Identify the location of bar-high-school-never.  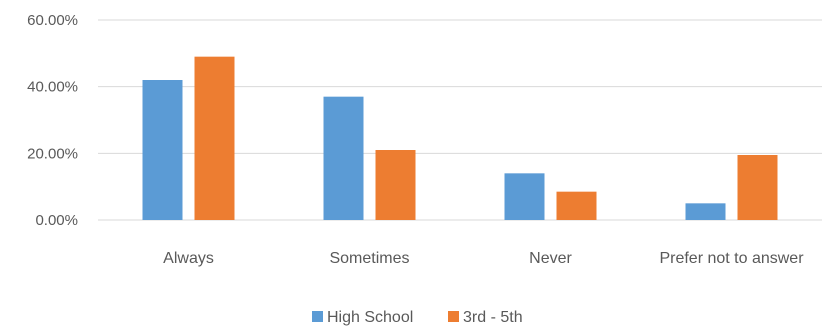
(524, 196).